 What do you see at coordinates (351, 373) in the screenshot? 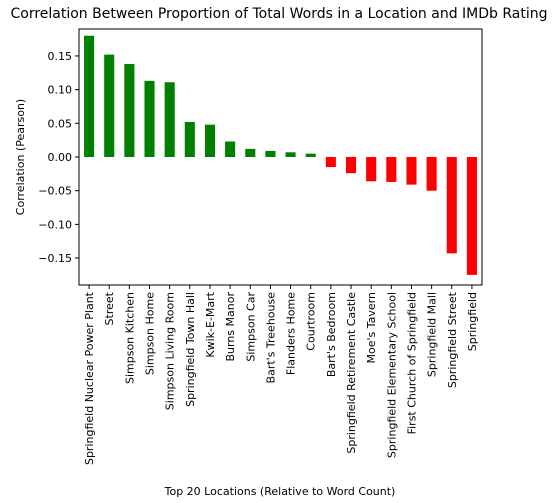
I see `x-tick-label: Springfield Retirement Castle` at bounding box center [351, 373].